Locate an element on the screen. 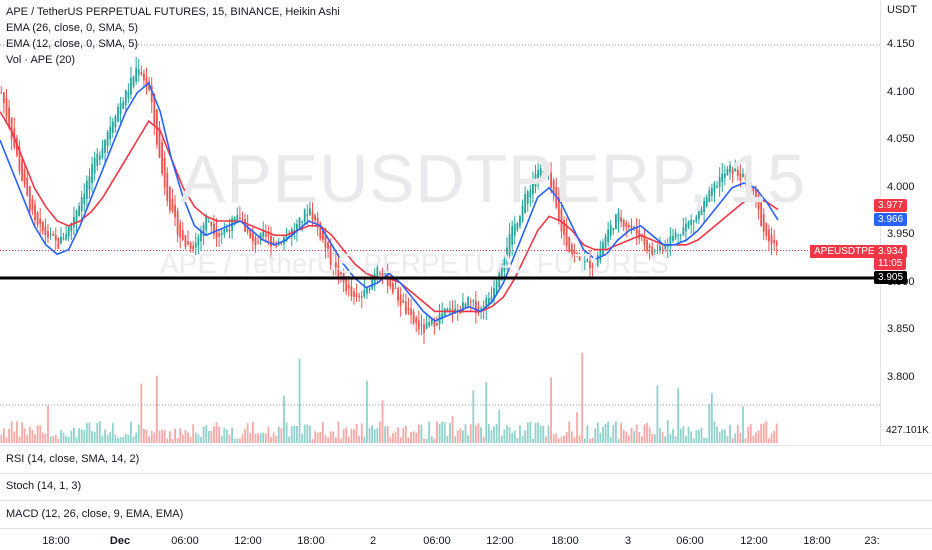  stoch-pane: Stoch (14, 1, 3) is located at coordinates (466, 486).